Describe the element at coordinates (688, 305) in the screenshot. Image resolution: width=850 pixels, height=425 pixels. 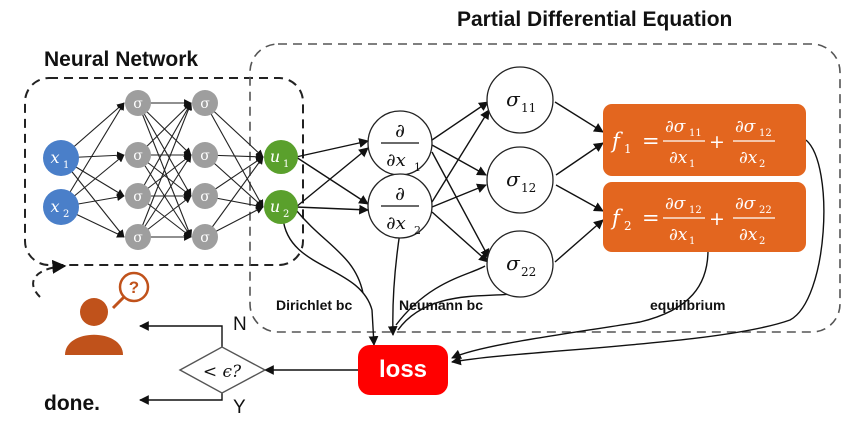
I see `equilibrium-label: equilibrium` at that location.